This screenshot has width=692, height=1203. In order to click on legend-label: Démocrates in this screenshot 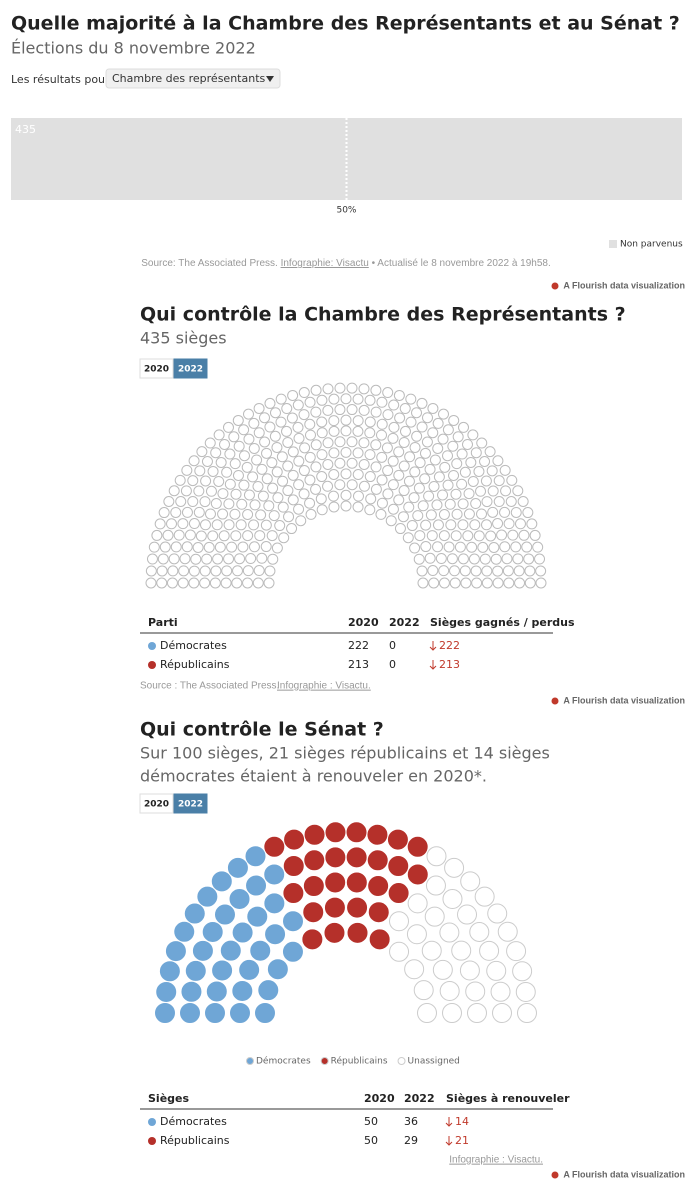, I will do `click(283, 1061)`.